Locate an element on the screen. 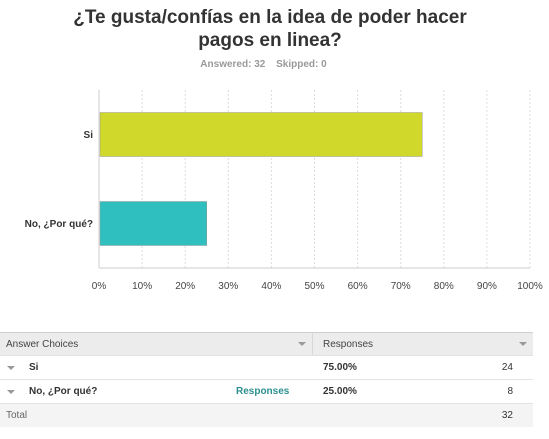  answered-count: Answered: 32 is located at coordinates (233, 64).